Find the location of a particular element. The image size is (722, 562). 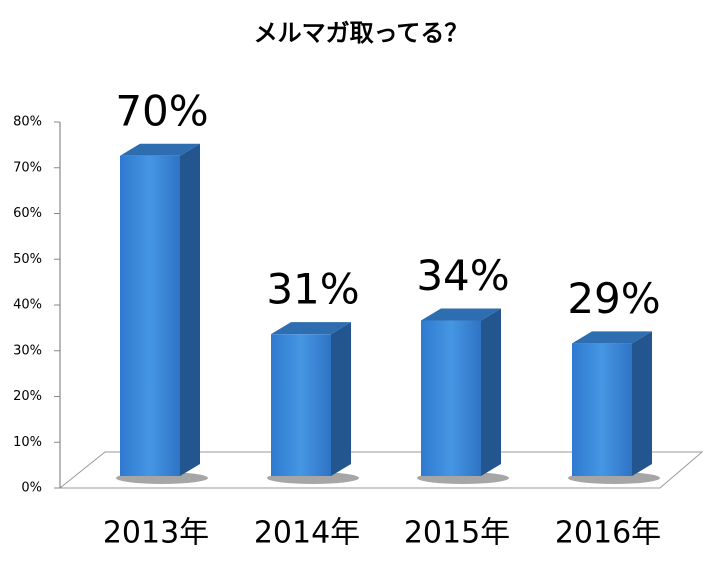

chart-title: メルマガ取ってる？ is located at coordinates (361, 33).